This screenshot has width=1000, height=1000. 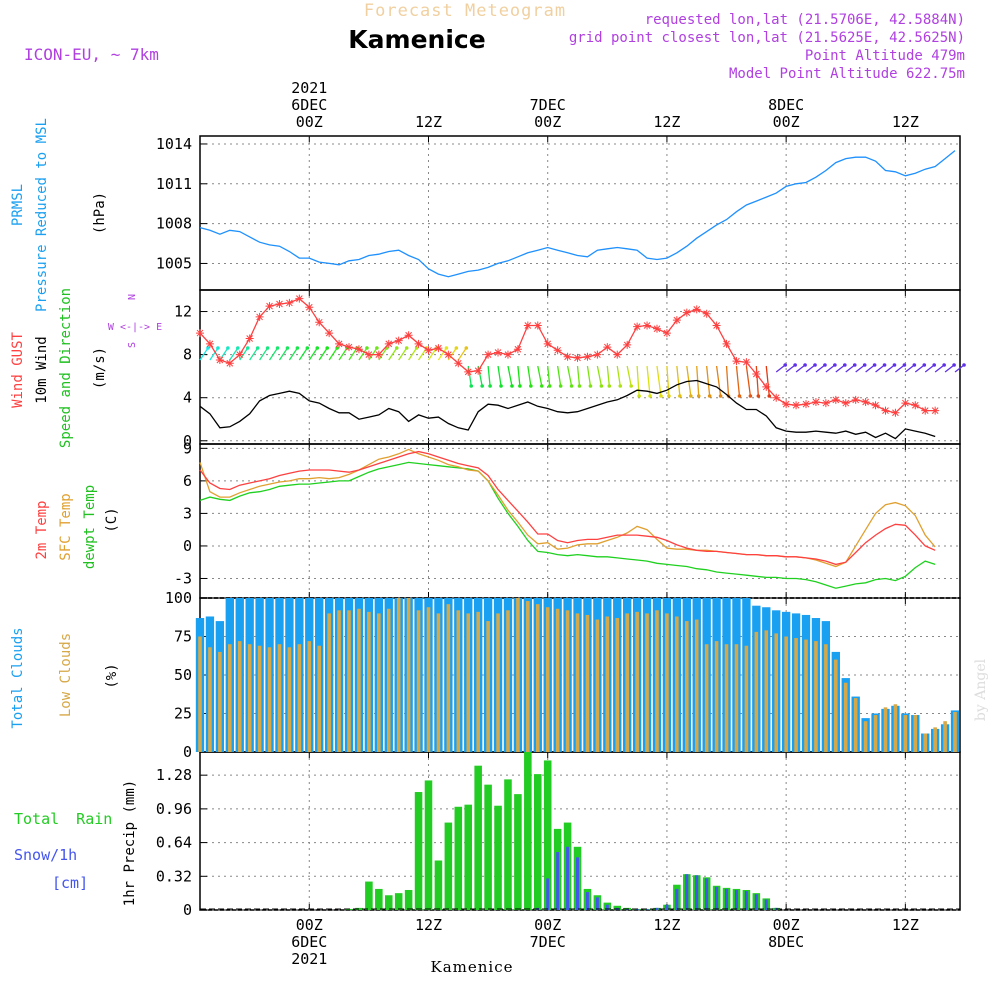 What do you see at coordinates (187, 441) in the screenshot?
I see `wind-ytick-label: 0` at bounding box center [187, 441].